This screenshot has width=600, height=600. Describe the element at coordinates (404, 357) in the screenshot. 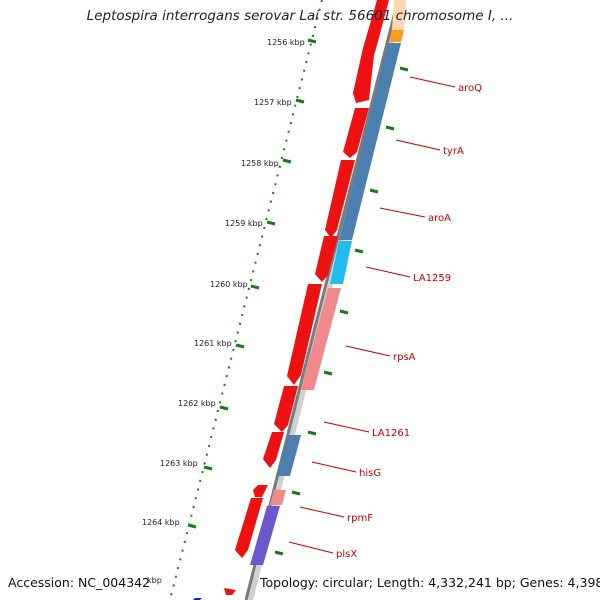

I see `gene-label-rpsa: rpsA` at that location.